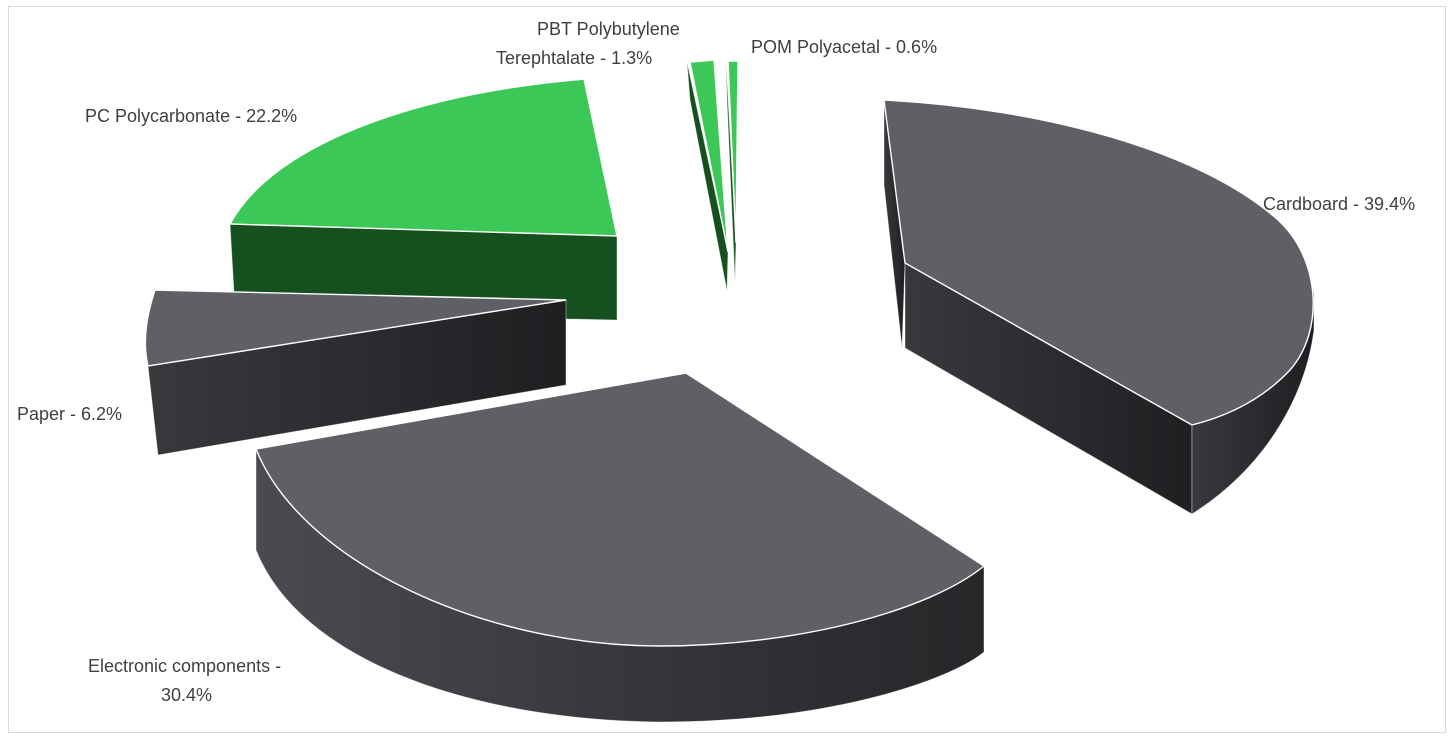  I want to click on label-pom: POM Polyacetal - 0.6%, so click(844, 47).